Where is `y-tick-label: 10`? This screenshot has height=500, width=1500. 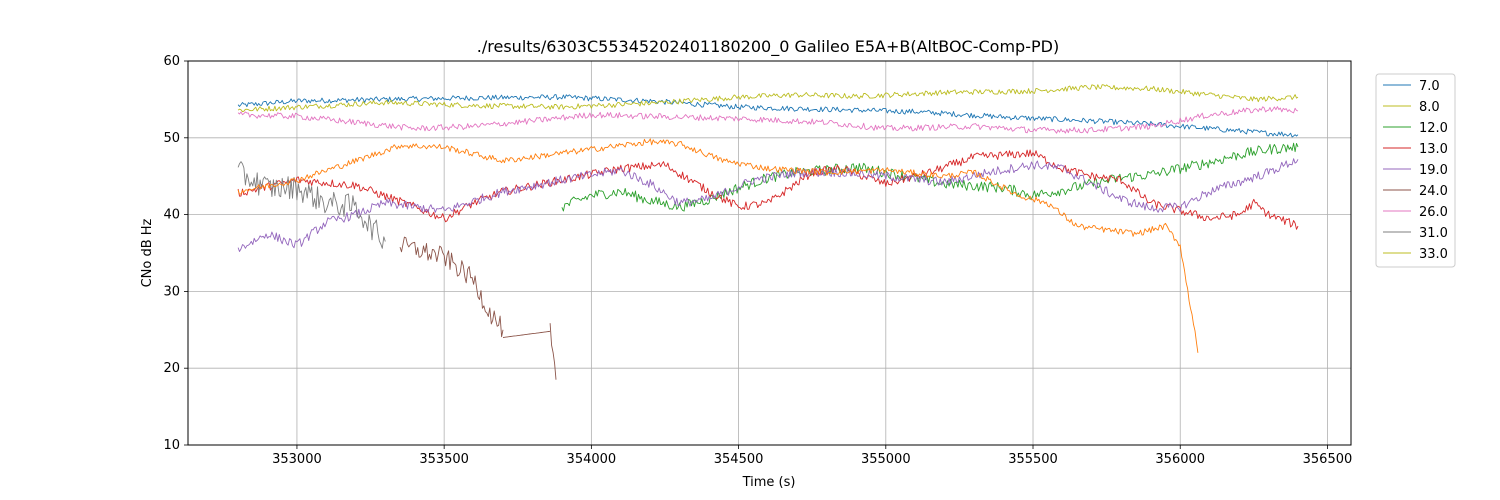 y-tick-label: 10 is located at coordinates (171, 445).